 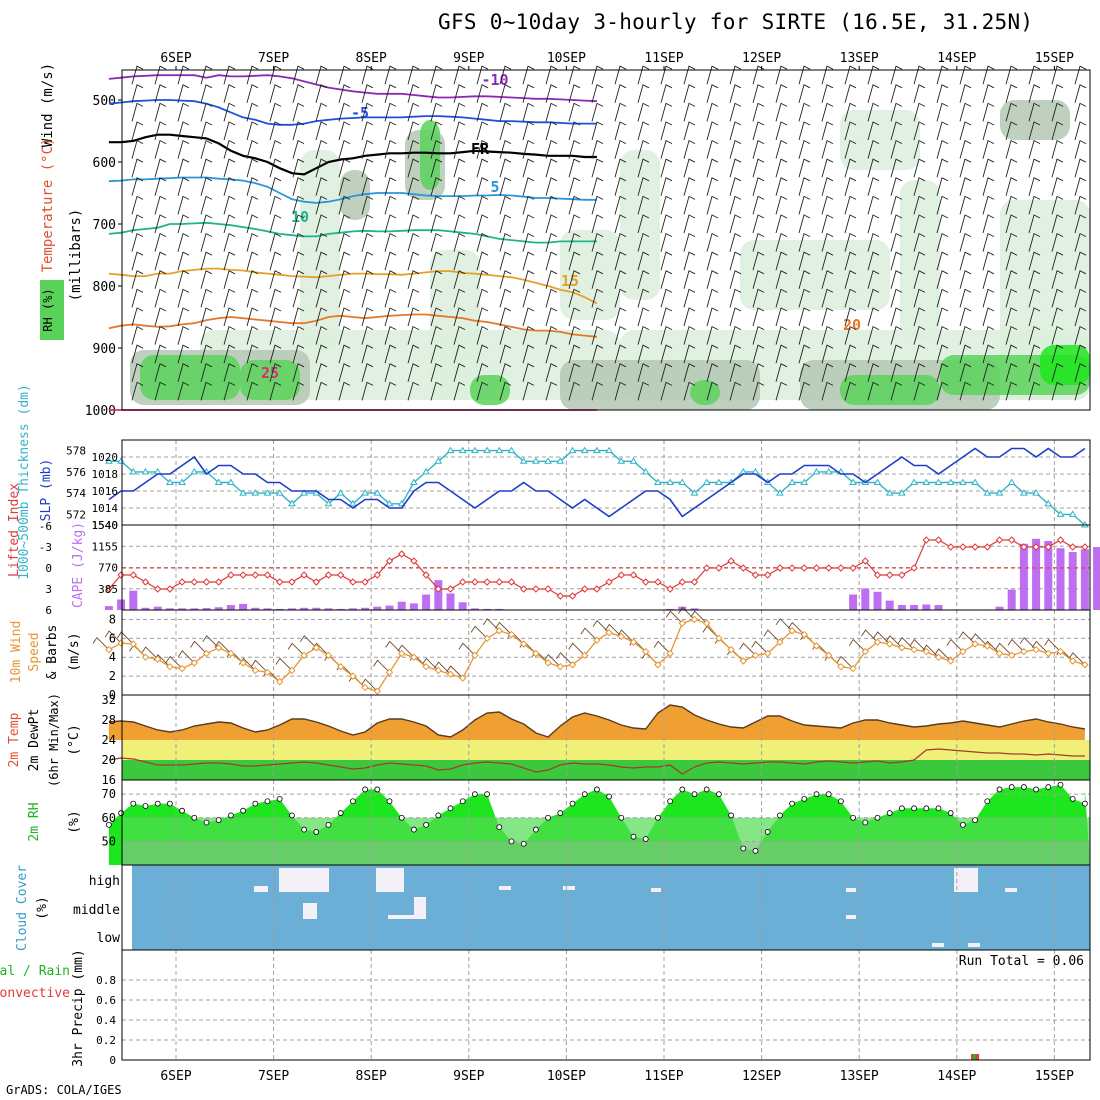 What do you see at coordinates (76, 451) in the screenshot?
I see `thickness-tick: 578` at bounding box center [76, 451].